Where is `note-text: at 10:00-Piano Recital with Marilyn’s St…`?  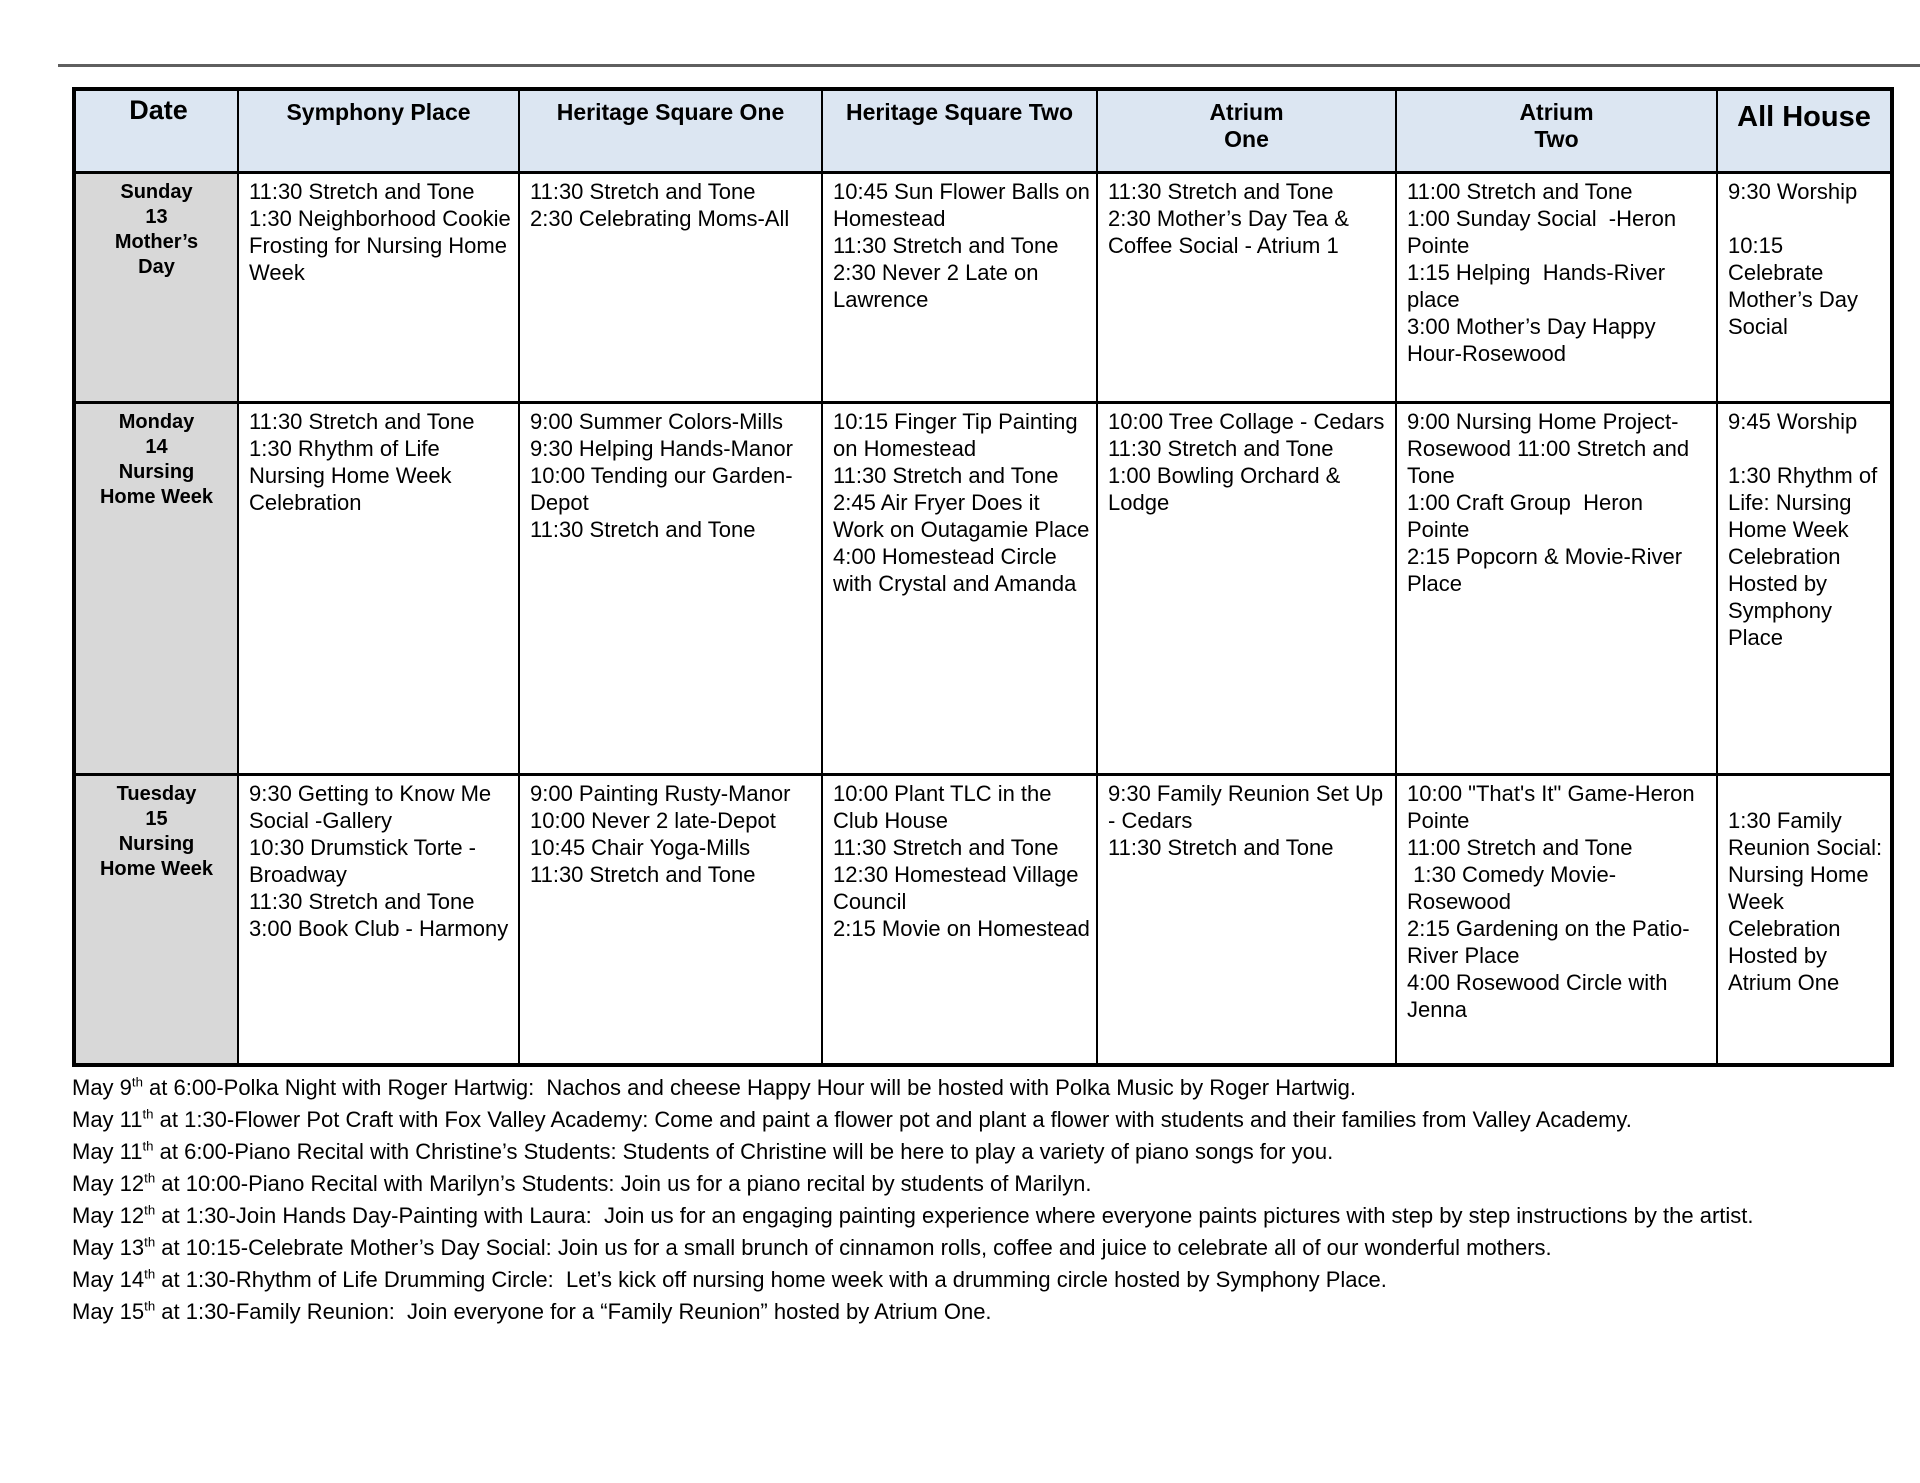 note-text: at 10:00-Piano Recital with Marilyn’s St… is located at coordinates (623, 1183).